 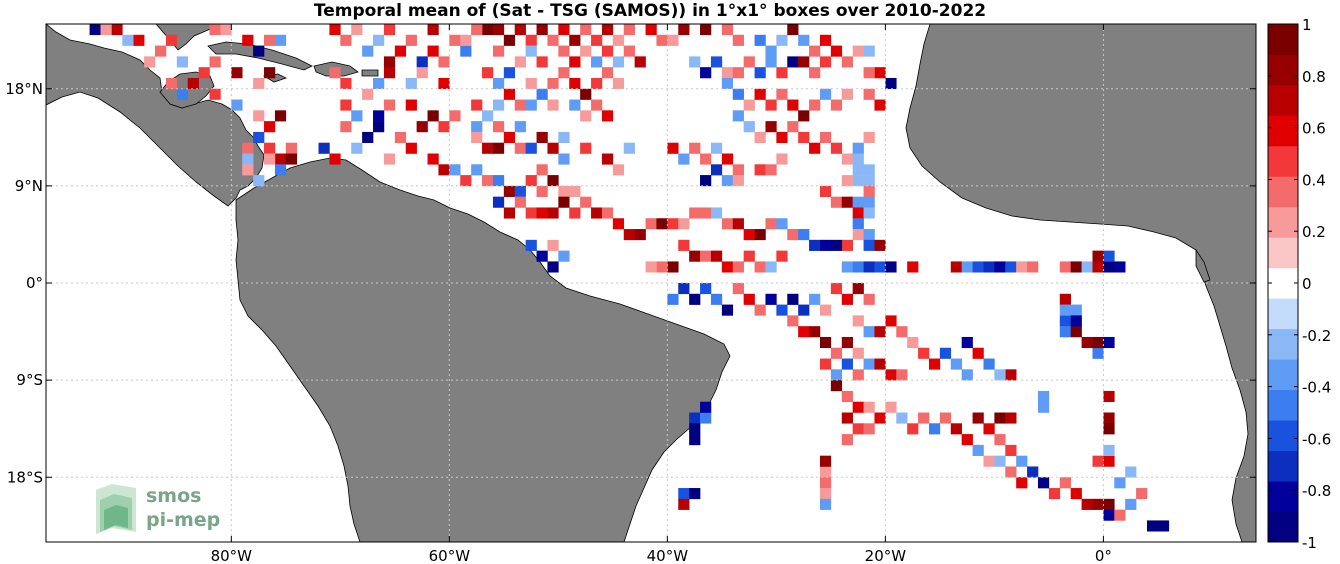 What do you see at coordinates (29, 380) in the screenshot?
I see `y-tick-label: 9°S` at bounding box center [29, 380].